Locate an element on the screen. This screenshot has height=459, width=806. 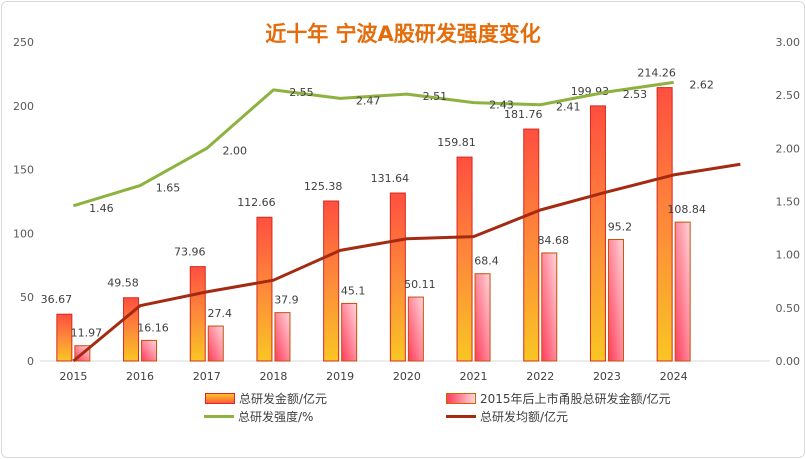
legend-item-avg-rd: 总研发均额/亿元 is located at coordinates (507, 416).